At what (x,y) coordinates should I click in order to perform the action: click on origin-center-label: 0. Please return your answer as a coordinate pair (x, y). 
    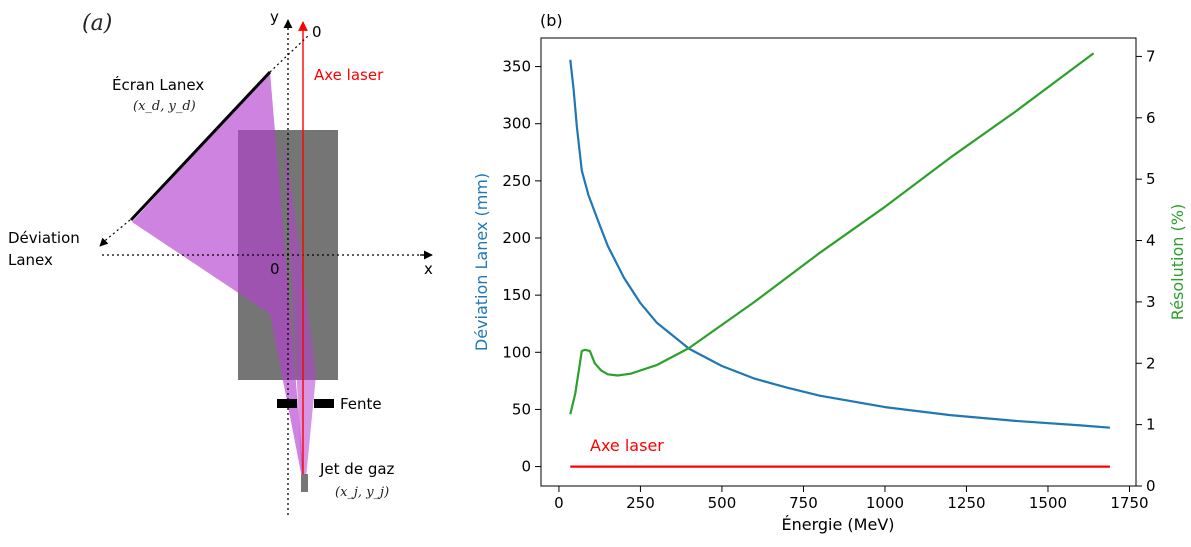
    Looking at the image, I should click on (275, 269).